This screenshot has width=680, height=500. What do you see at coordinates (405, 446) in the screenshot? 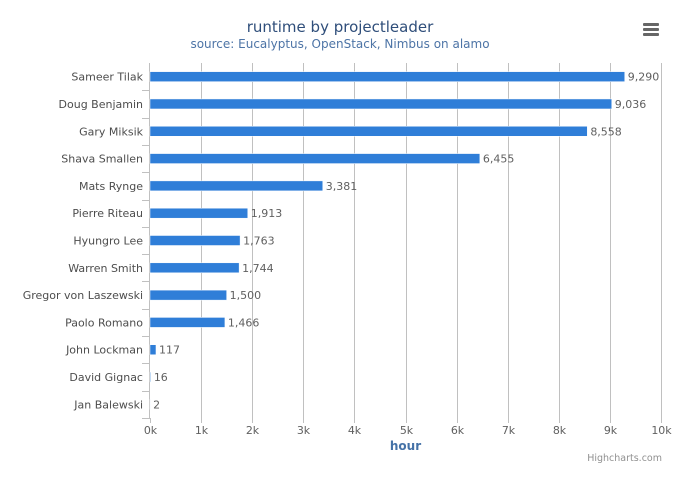
I see `x-axis-title: hour` at bounding box center [405, 446].